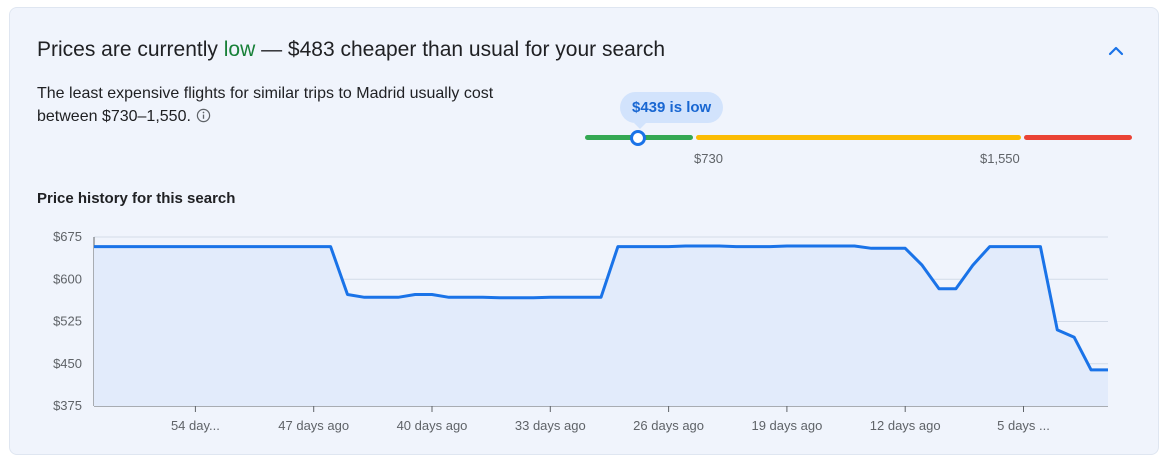  I want to click on y-tick-label: $375, so click(67, 405).